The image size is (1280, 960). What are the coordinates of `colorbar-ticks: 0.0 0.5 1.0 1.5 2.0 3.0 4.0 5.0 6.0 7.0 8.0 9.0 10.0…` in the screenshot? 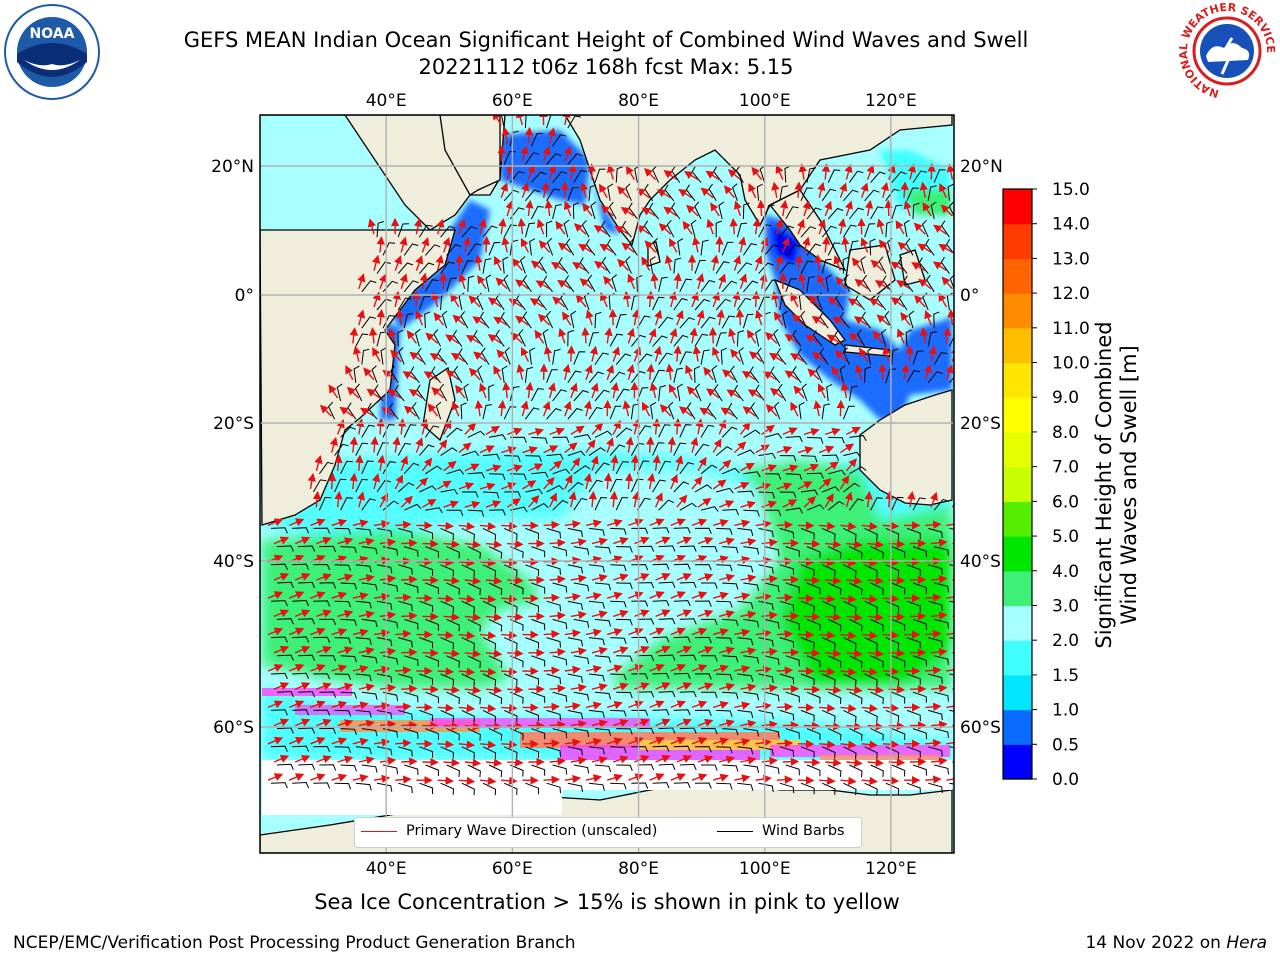 It's located at (1061, 485).